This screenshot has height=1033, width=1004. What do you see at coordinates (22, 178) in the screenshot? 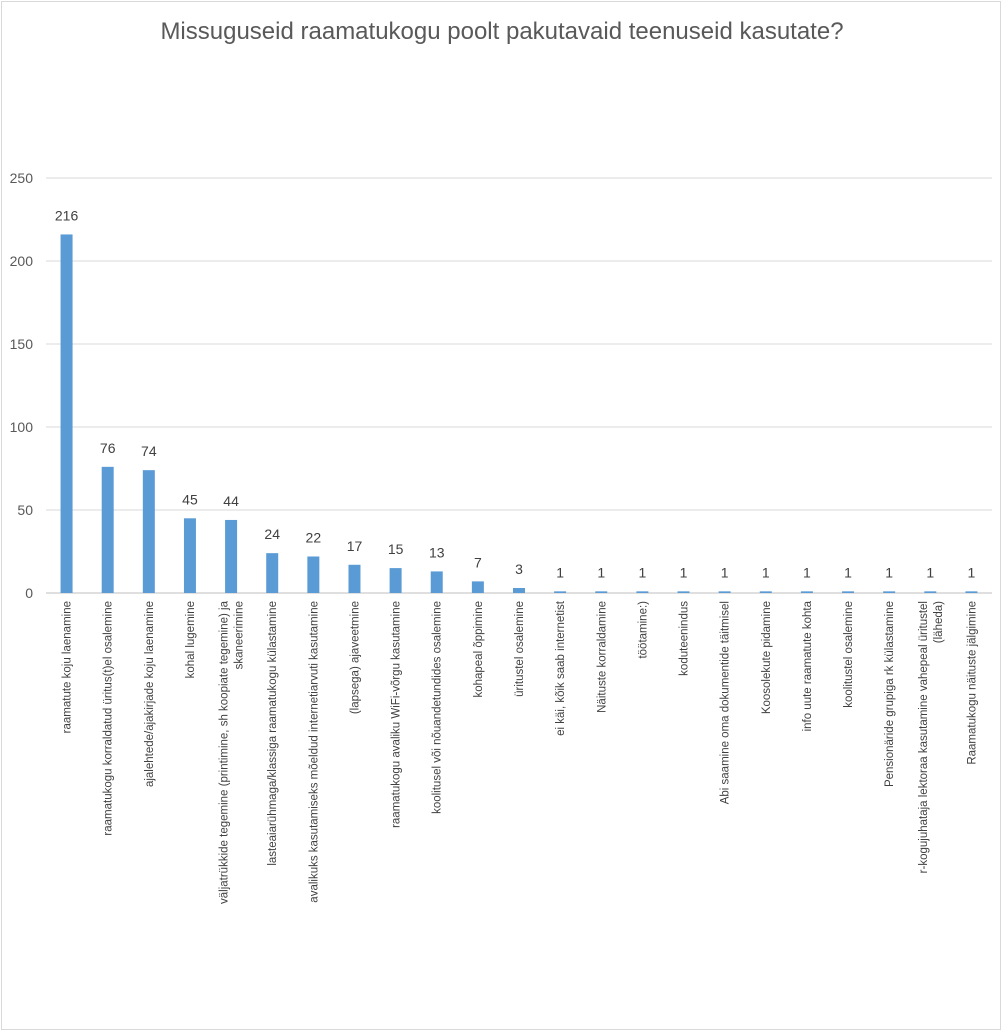
I see `y-tick-label: 250` at bounding box center [22, 178].